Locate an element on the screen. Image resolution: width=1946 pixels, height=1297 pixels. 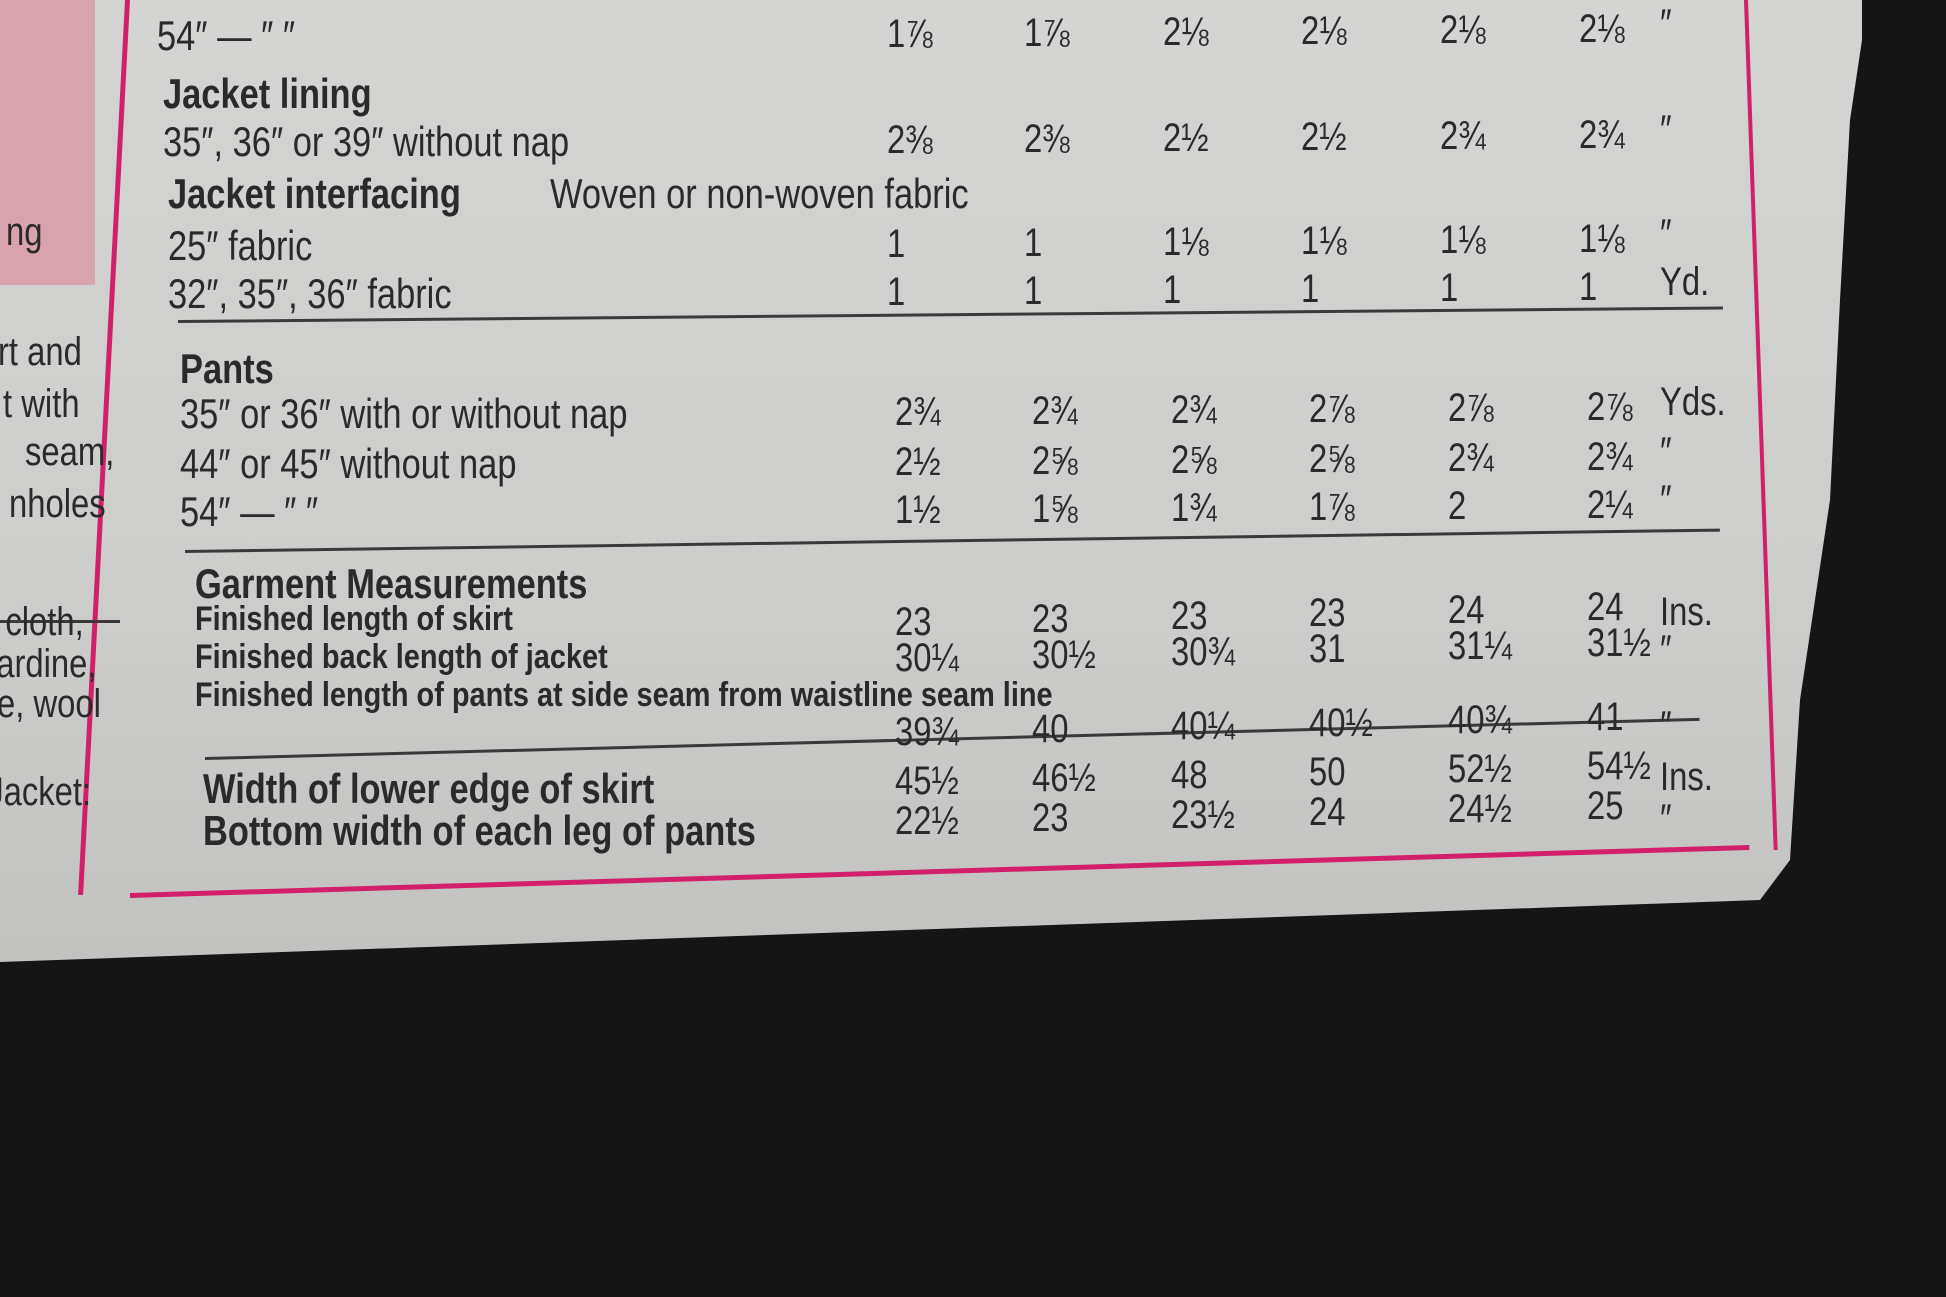
row-label: Bottom width of each leg of pants is located at coordinates (479, 830).